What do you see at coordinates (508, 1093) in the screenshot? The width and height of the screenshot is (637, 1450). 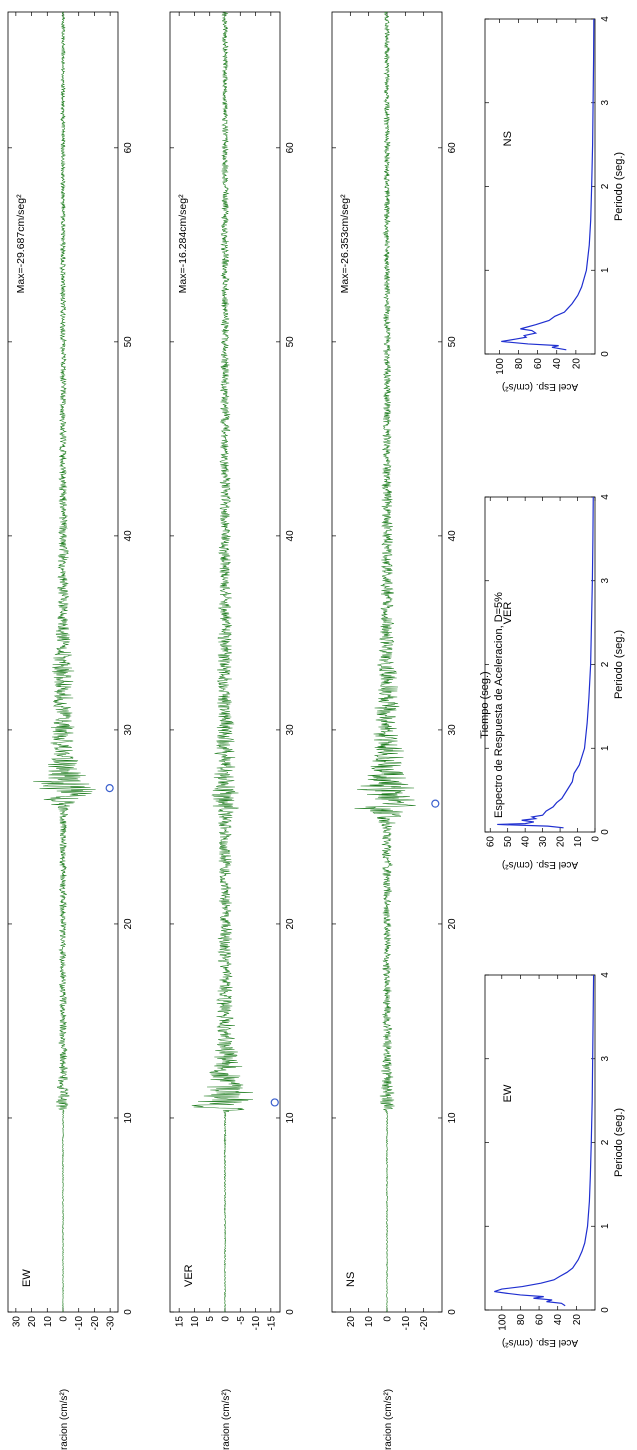 I see `spec-ew-component-label: EW` at bounding box center [508, 1093].